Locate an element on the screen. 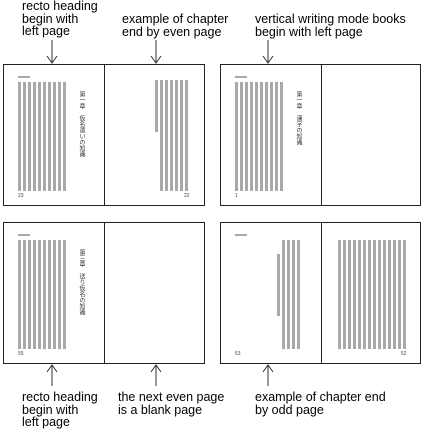  chapter-heading: 第三章 送り仮名の知識 is located at coordinates (81, 282).